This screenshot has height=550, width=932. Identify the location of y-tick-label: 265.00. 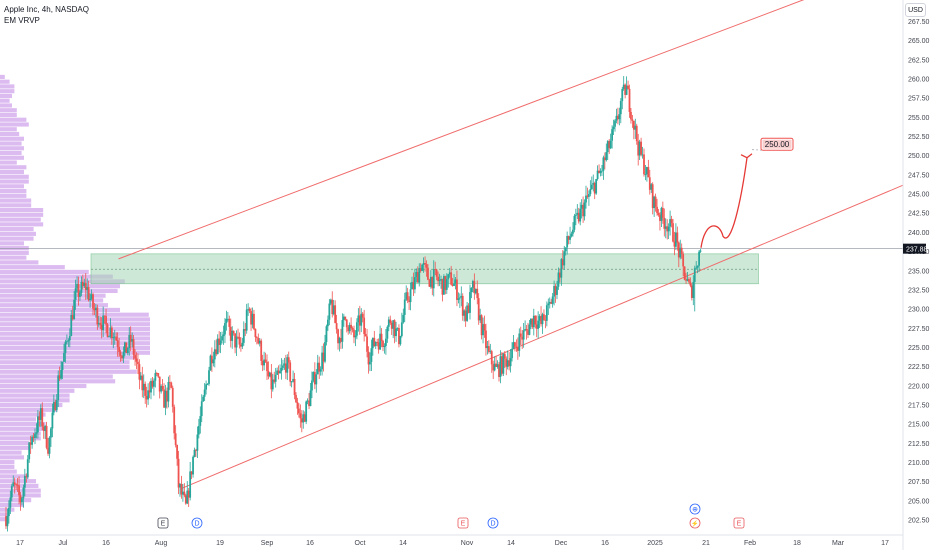
(919, 41).